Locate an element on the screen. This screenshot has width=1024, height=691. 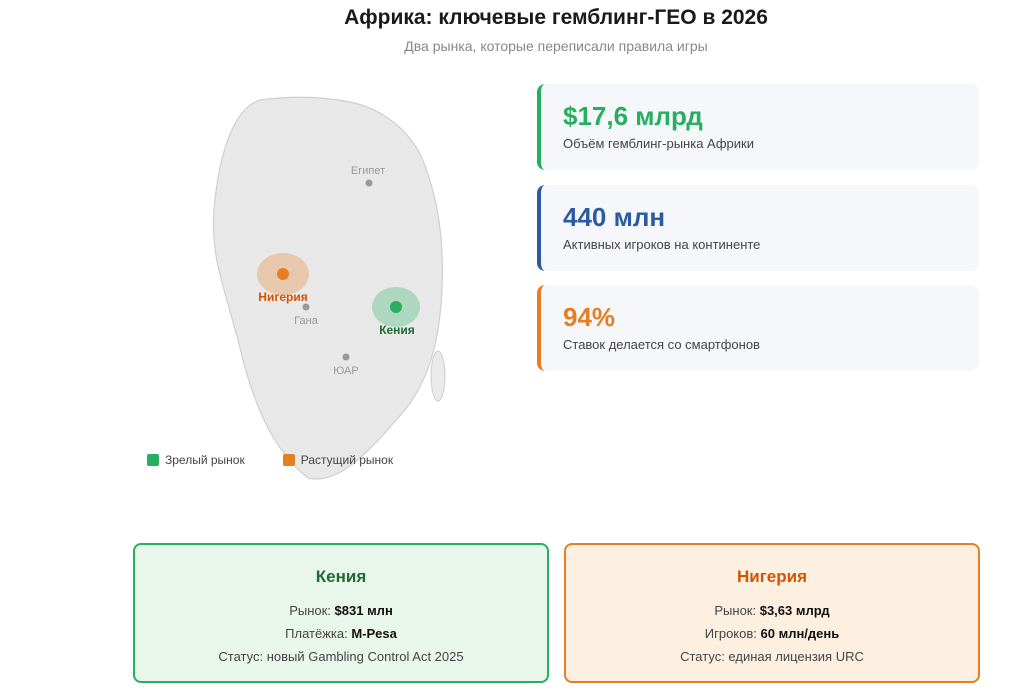
kenya-card-title: Кения is located at coordinates (341, 576).